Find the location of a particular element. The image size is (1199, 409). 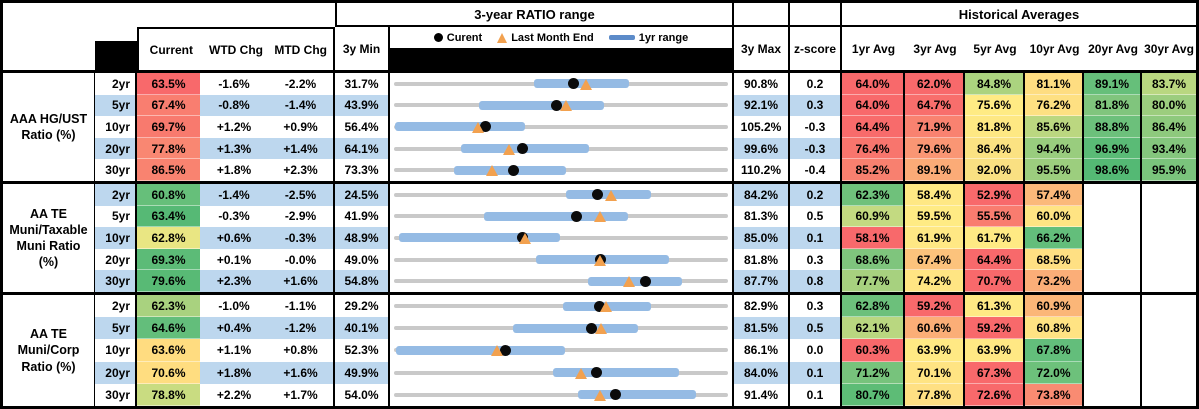

col-header-3y-max: 3y Max is located at coordinates (762, 48).